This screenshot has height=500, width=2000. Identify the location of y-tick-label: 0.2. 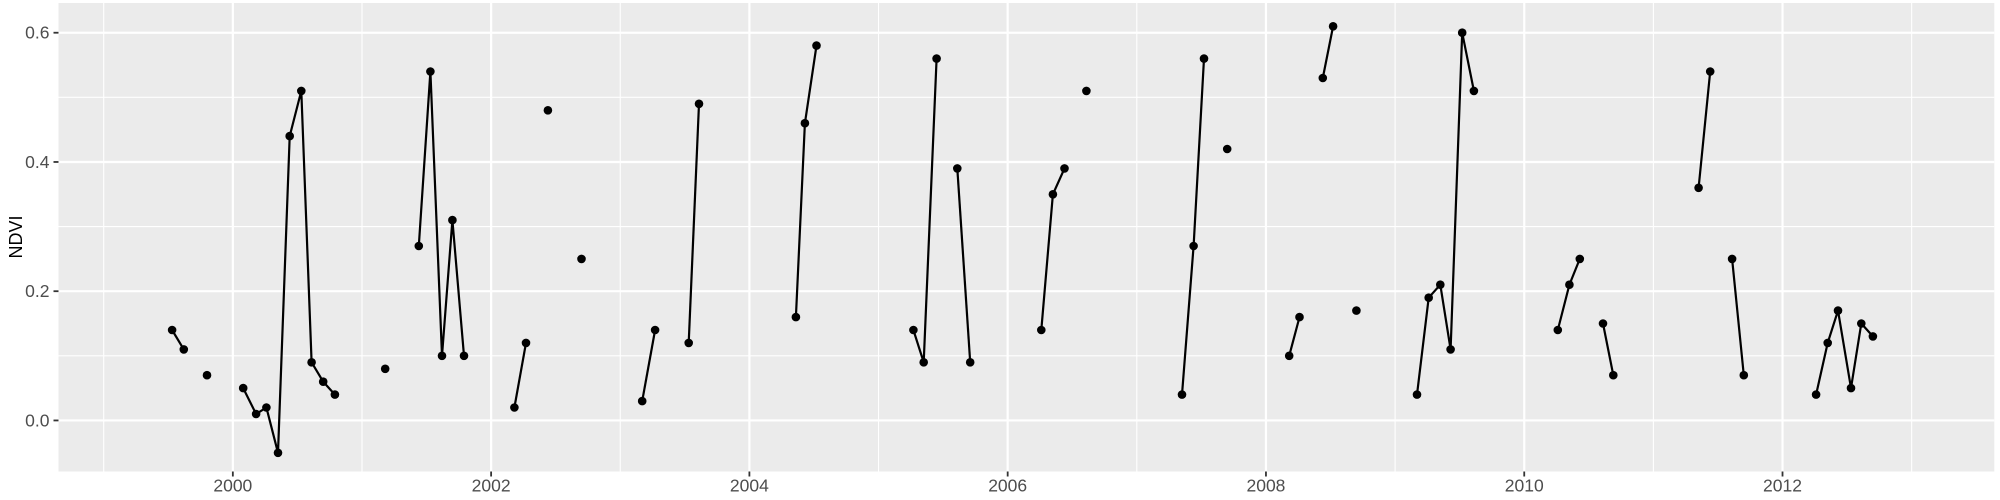
(37, 291).